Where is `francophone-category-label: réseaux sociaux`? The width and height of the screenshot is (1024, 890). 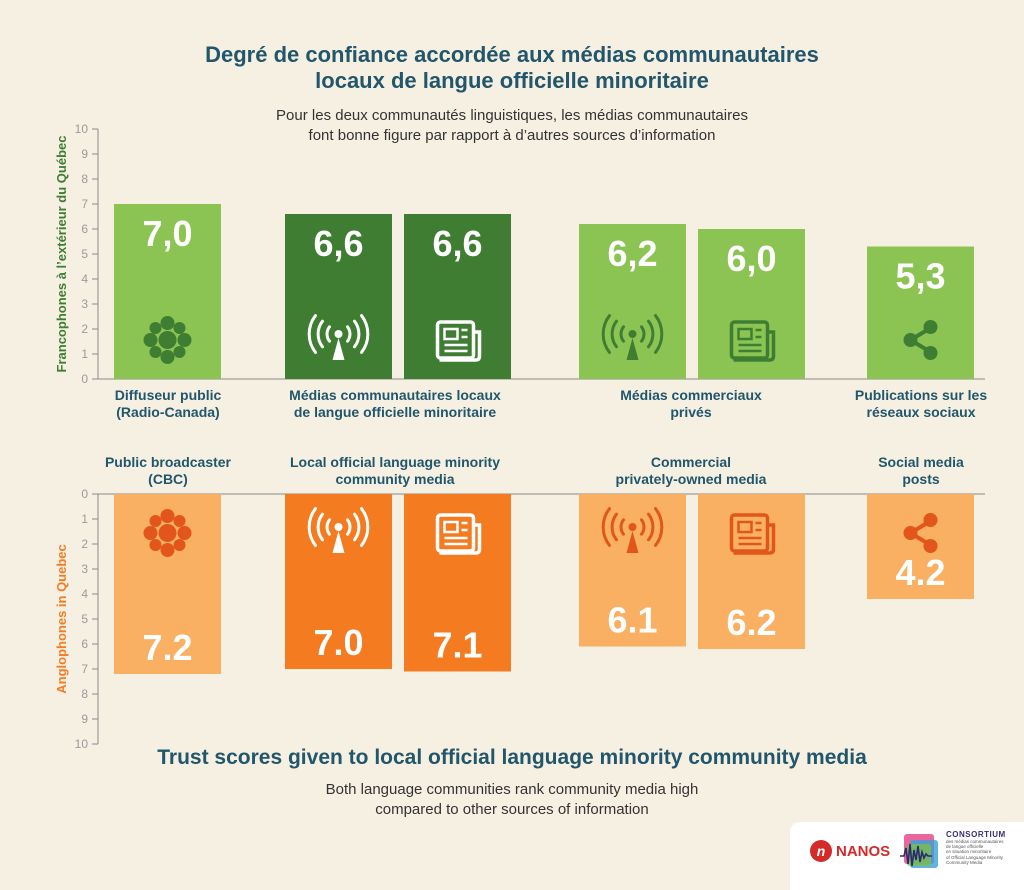
francophone-category-label: réseaux sociaux is located at coordinates (921, 412).